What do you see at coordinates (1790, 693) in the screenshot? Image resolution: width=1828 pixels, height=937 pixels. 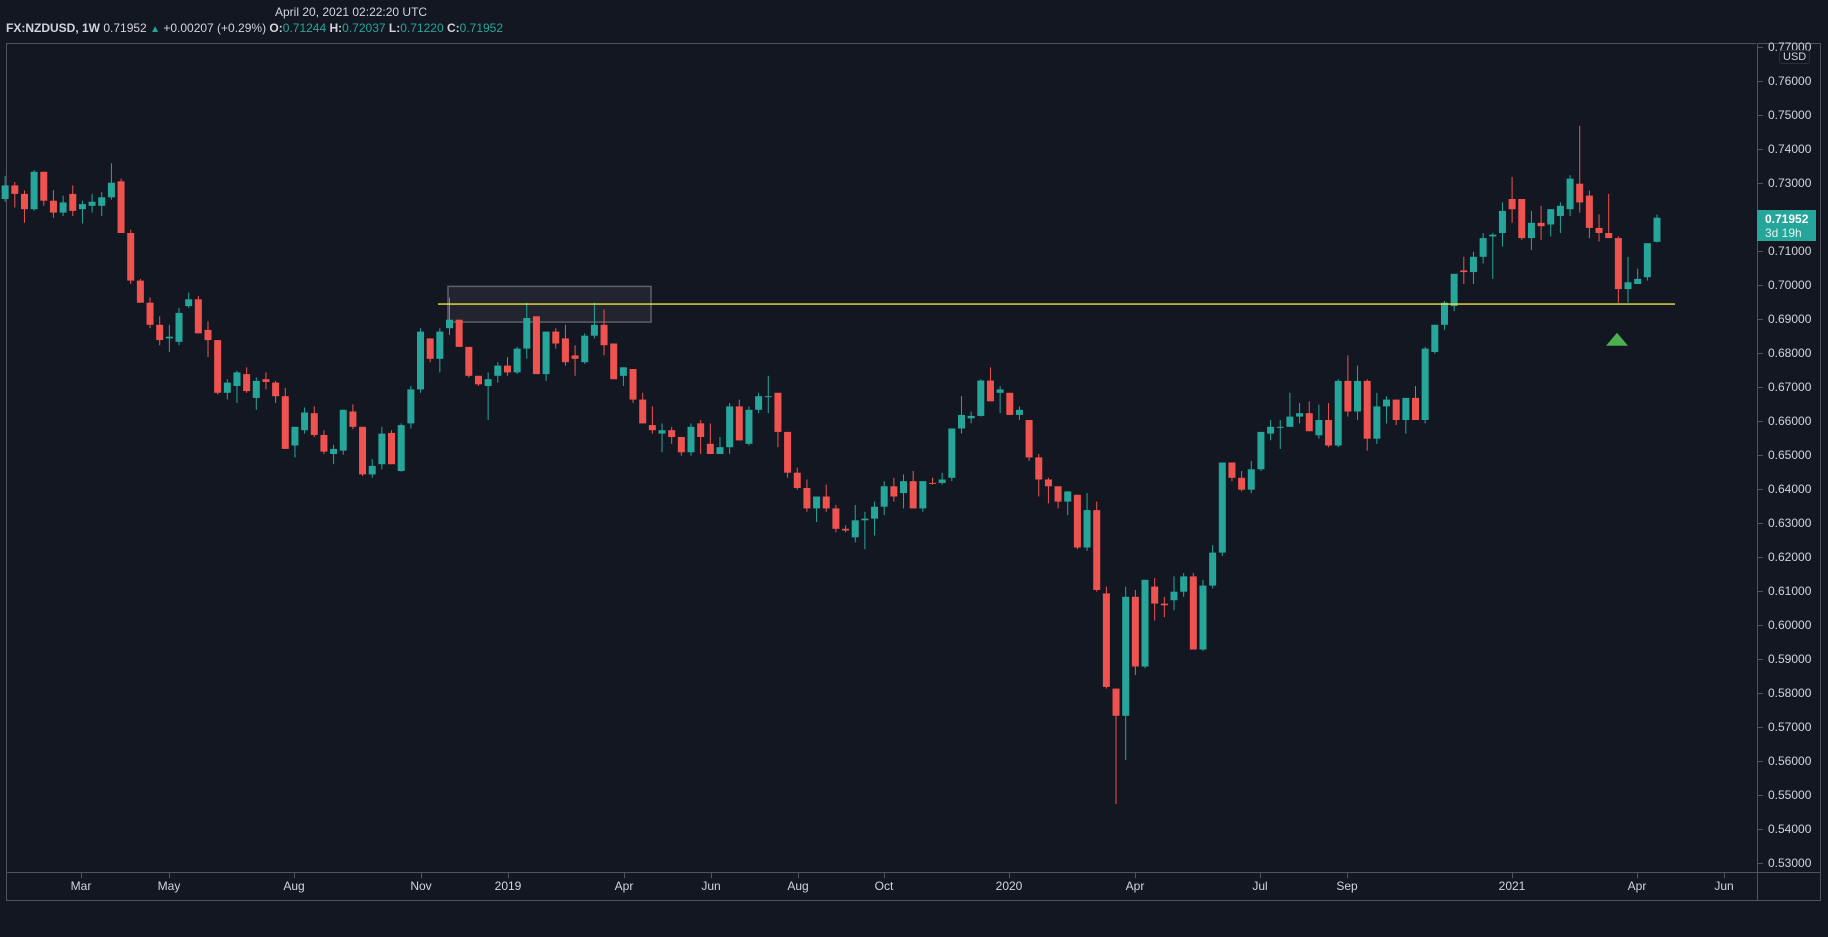 I see `price-tick-label: 0.58000` at bounding box center [1790, 693].